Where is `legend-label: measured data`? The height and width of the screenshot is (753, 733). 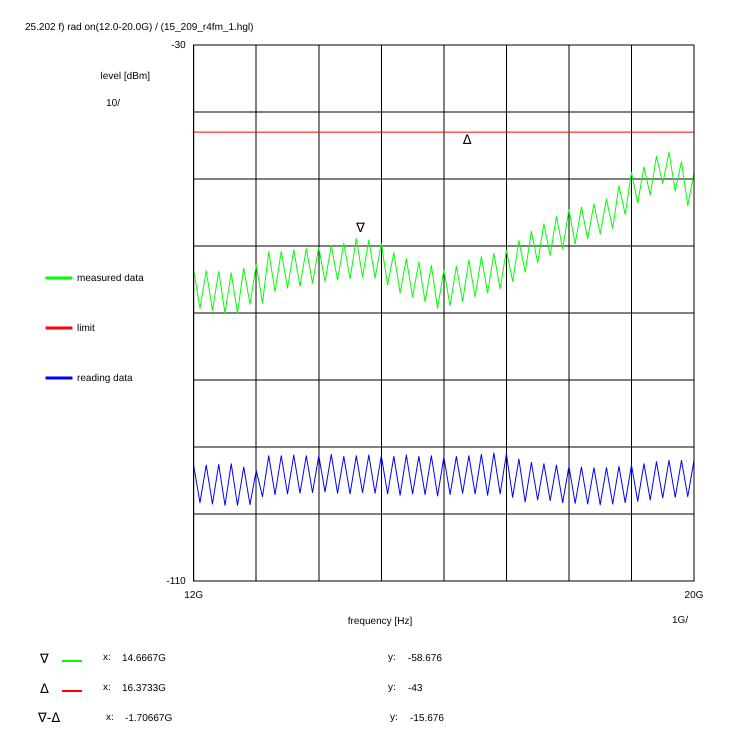
legend-label: measured data is located at coordinates (110, 278).